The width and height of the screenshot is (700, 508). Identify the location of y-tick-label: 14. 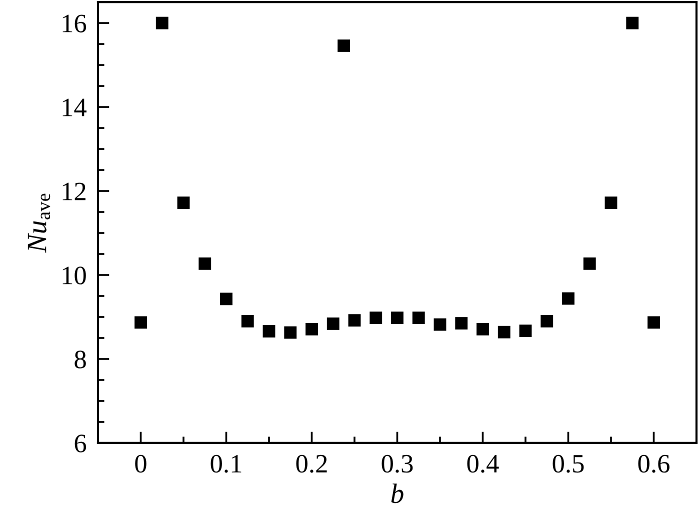
(74, 107).